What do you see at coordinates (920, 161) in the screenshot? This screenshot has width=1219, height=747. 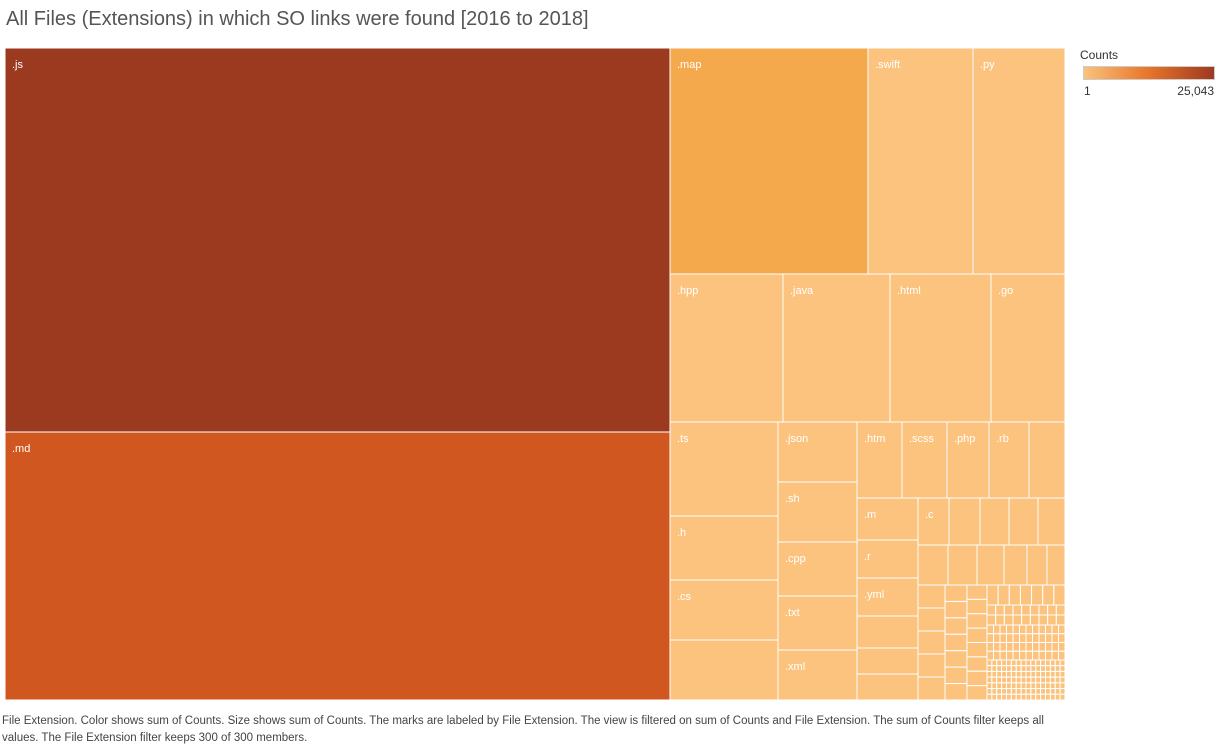 I see `tile-swift` at bounding box center [920, 161].